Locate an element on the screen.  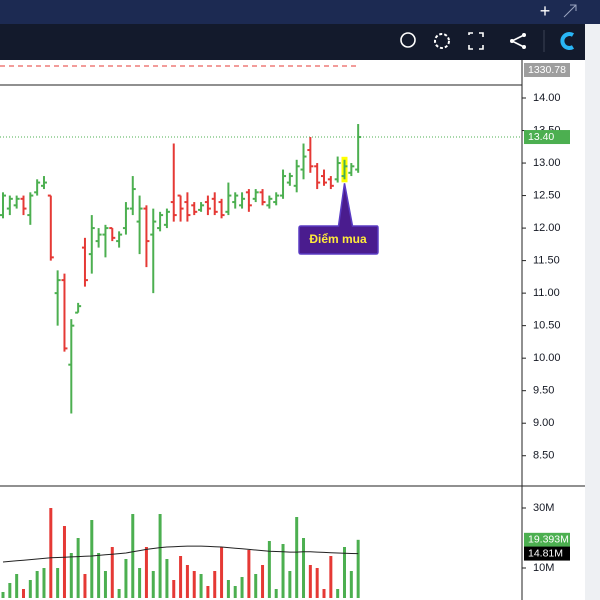
price-badge-bg is located at coordinates (547, 137).